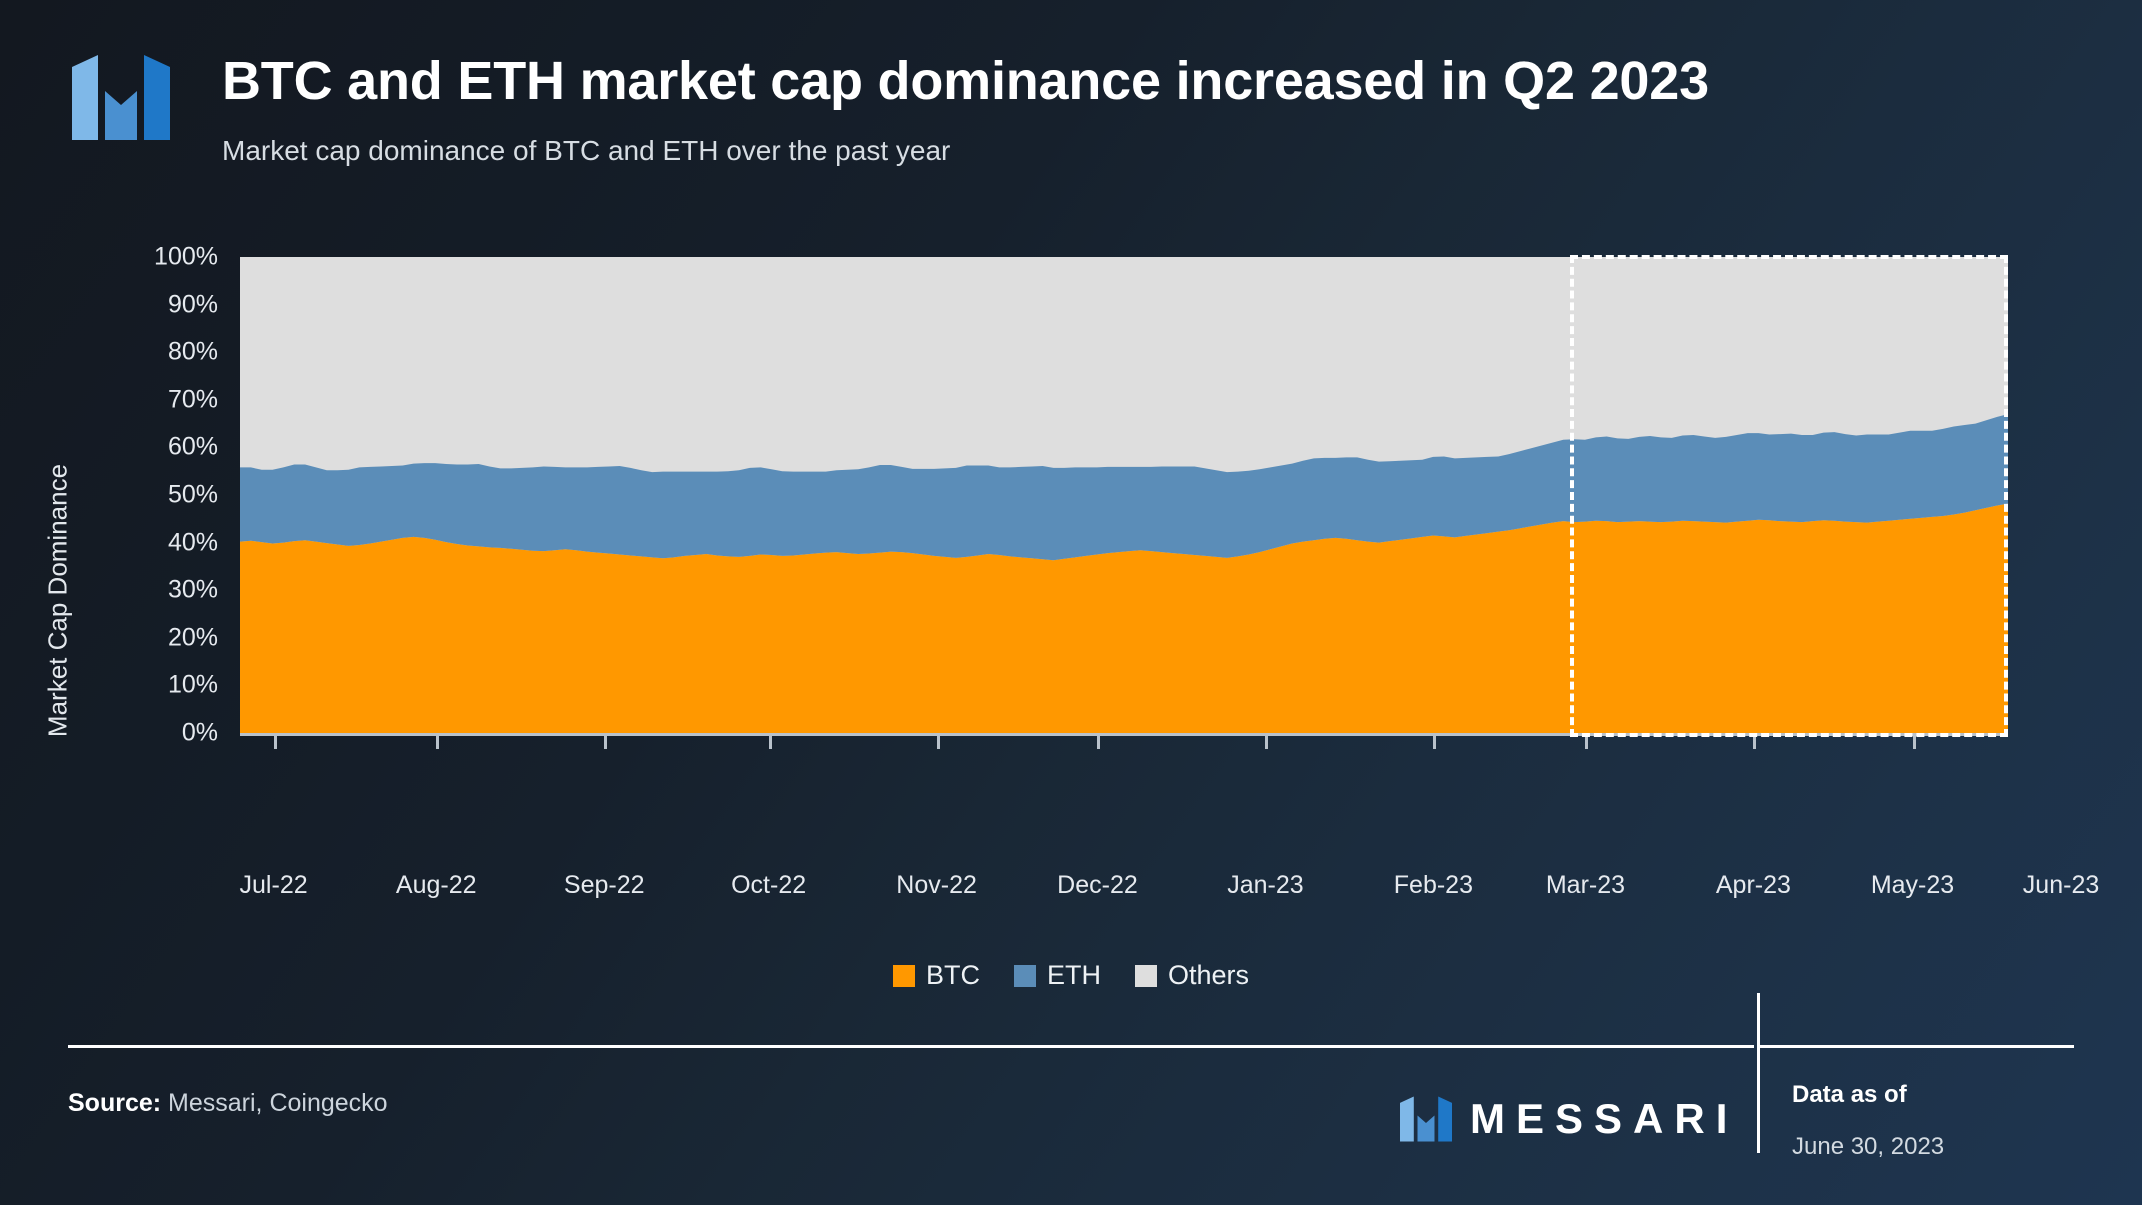 This screenshot has height=1205, width=2142. I want to click on y-tick-label: 50%, so click(192, 494).